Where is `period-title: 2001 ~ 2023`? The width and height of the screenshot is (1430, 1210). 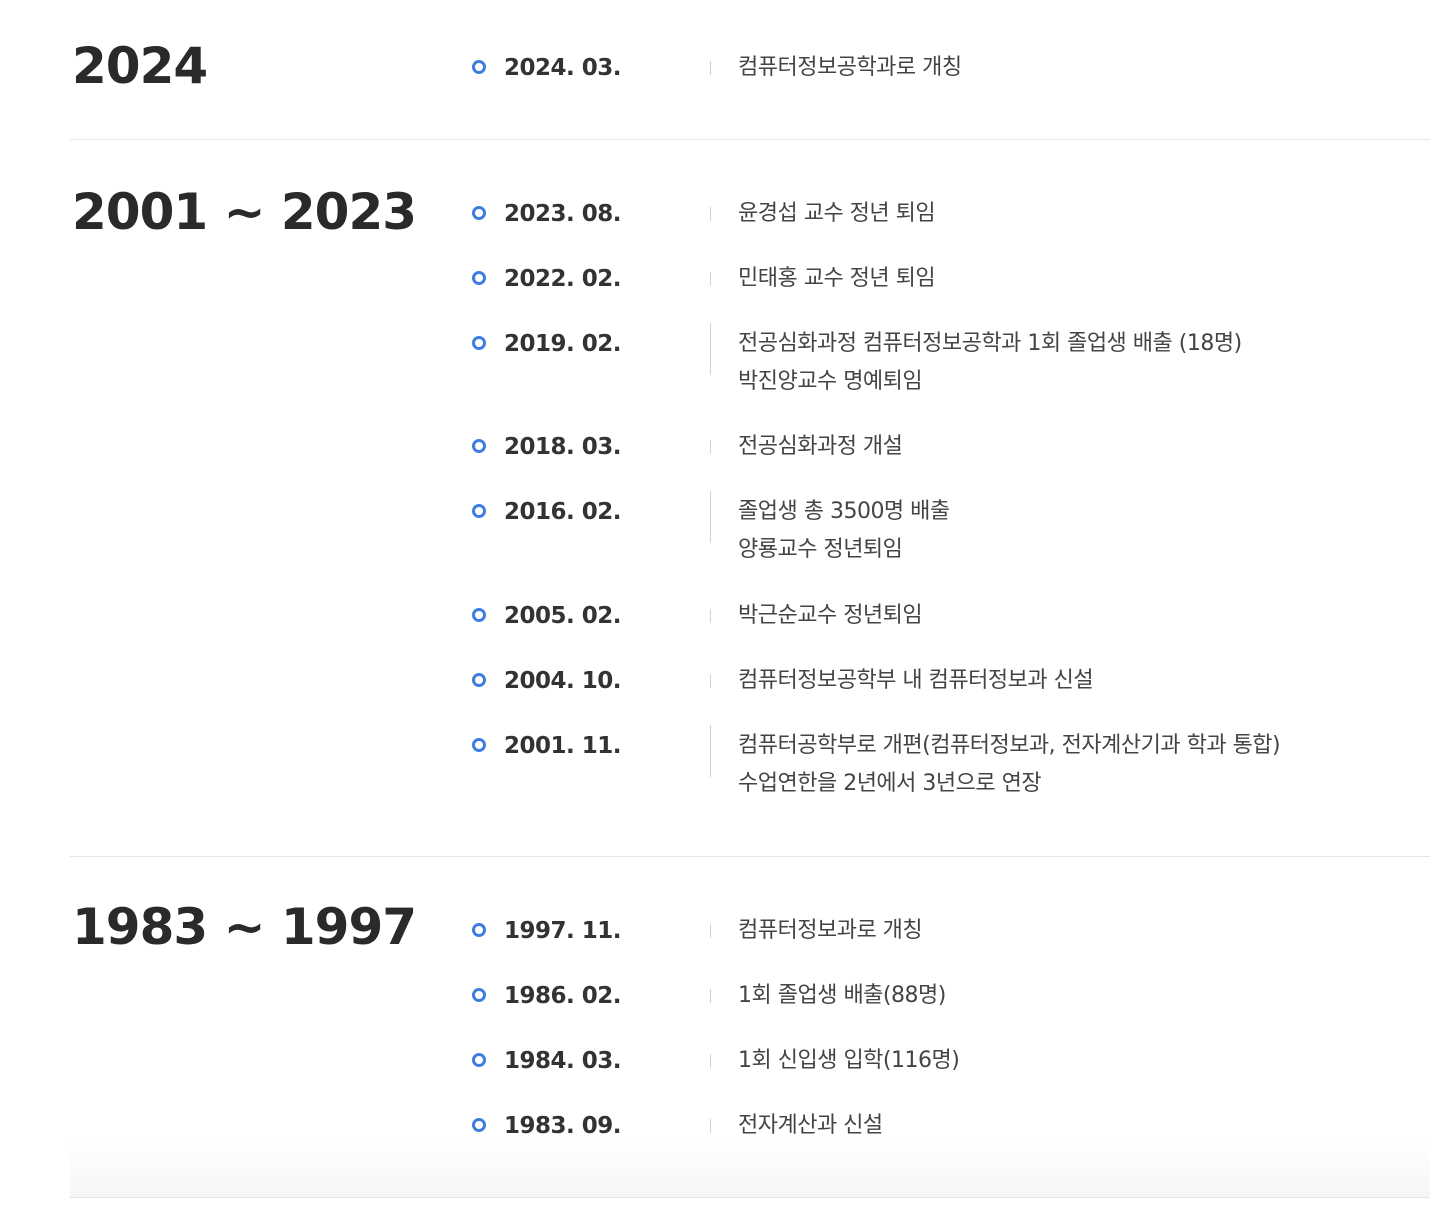 period-title: 2001 ~ 2023 is located at coordinates (244, 212).